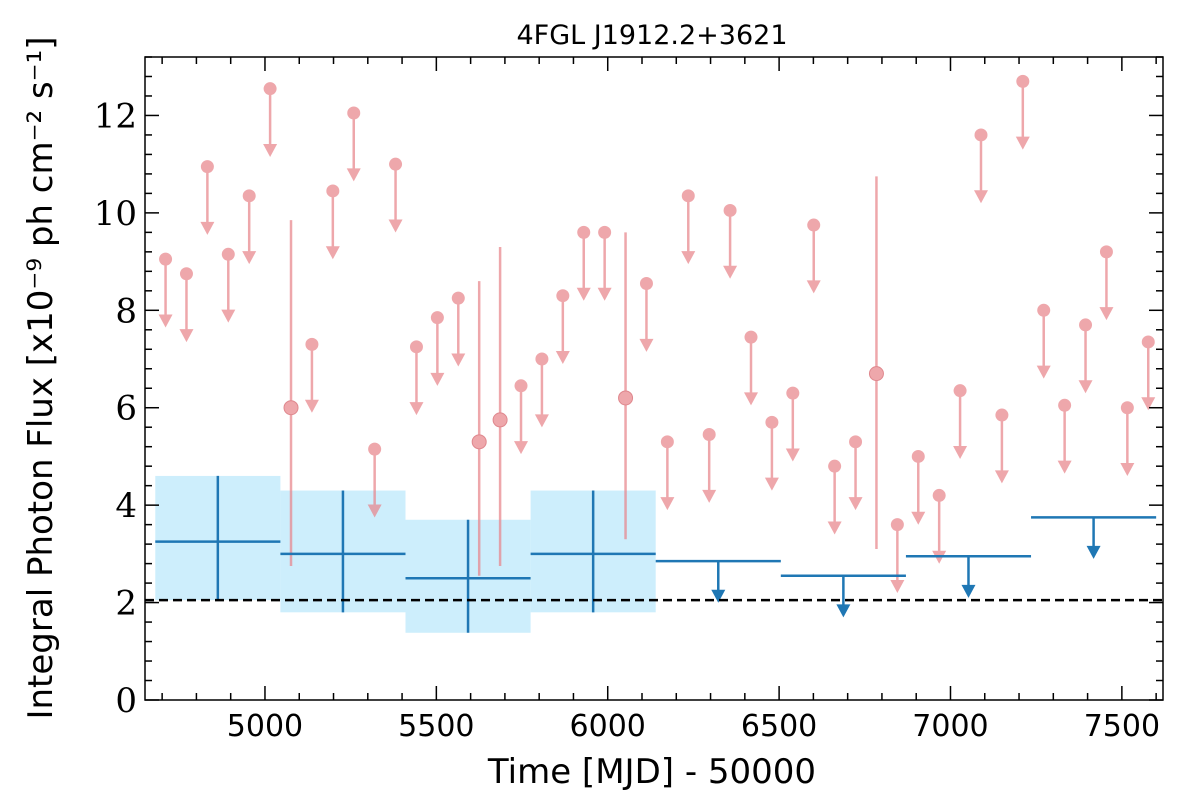 The image size is (1200, 800). I want to click on x-tick-label: 5500, so click(436, 726).